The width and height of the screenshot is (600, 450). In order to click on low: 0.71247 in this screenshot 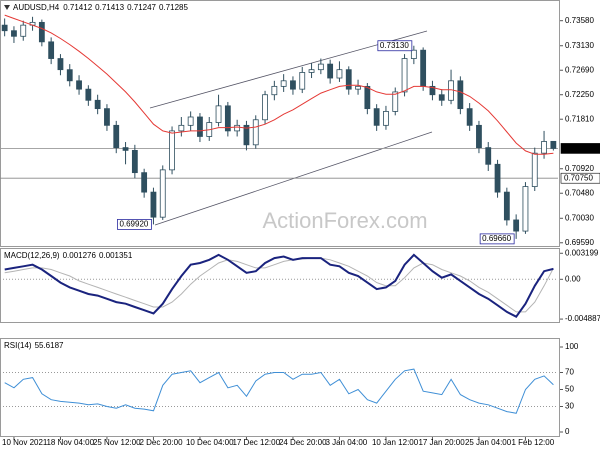, I will do `click(141, 7)`.